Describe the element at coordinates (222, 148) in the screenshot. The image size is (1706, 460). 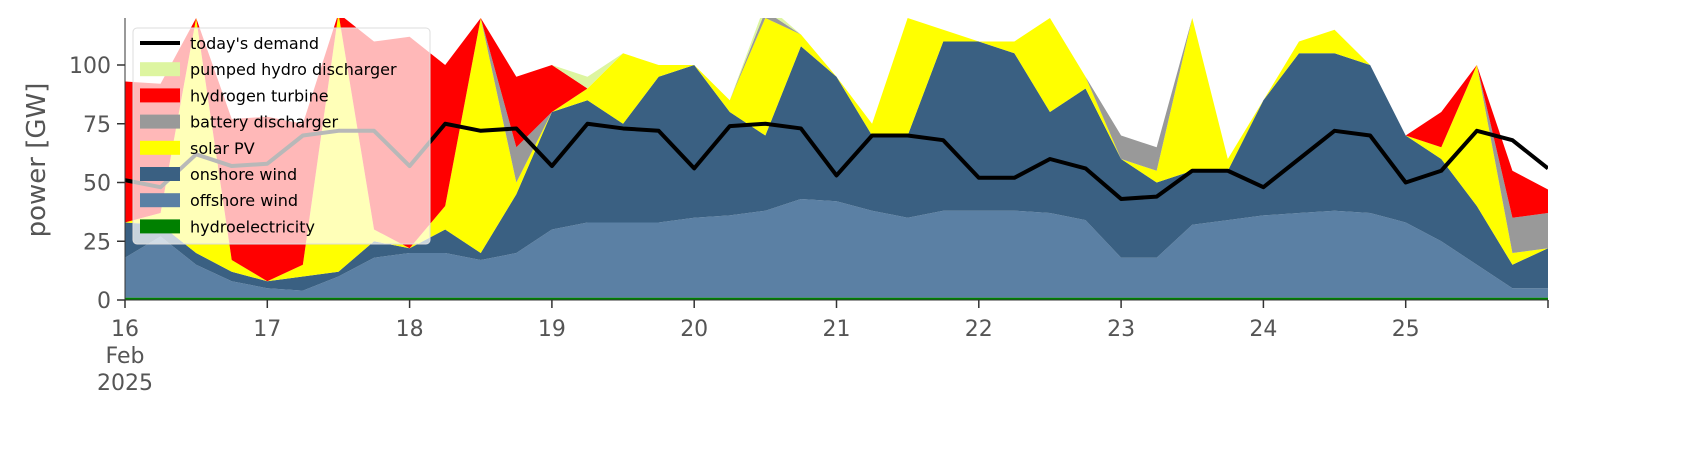
I see `legend-label: solar PV` at that location.